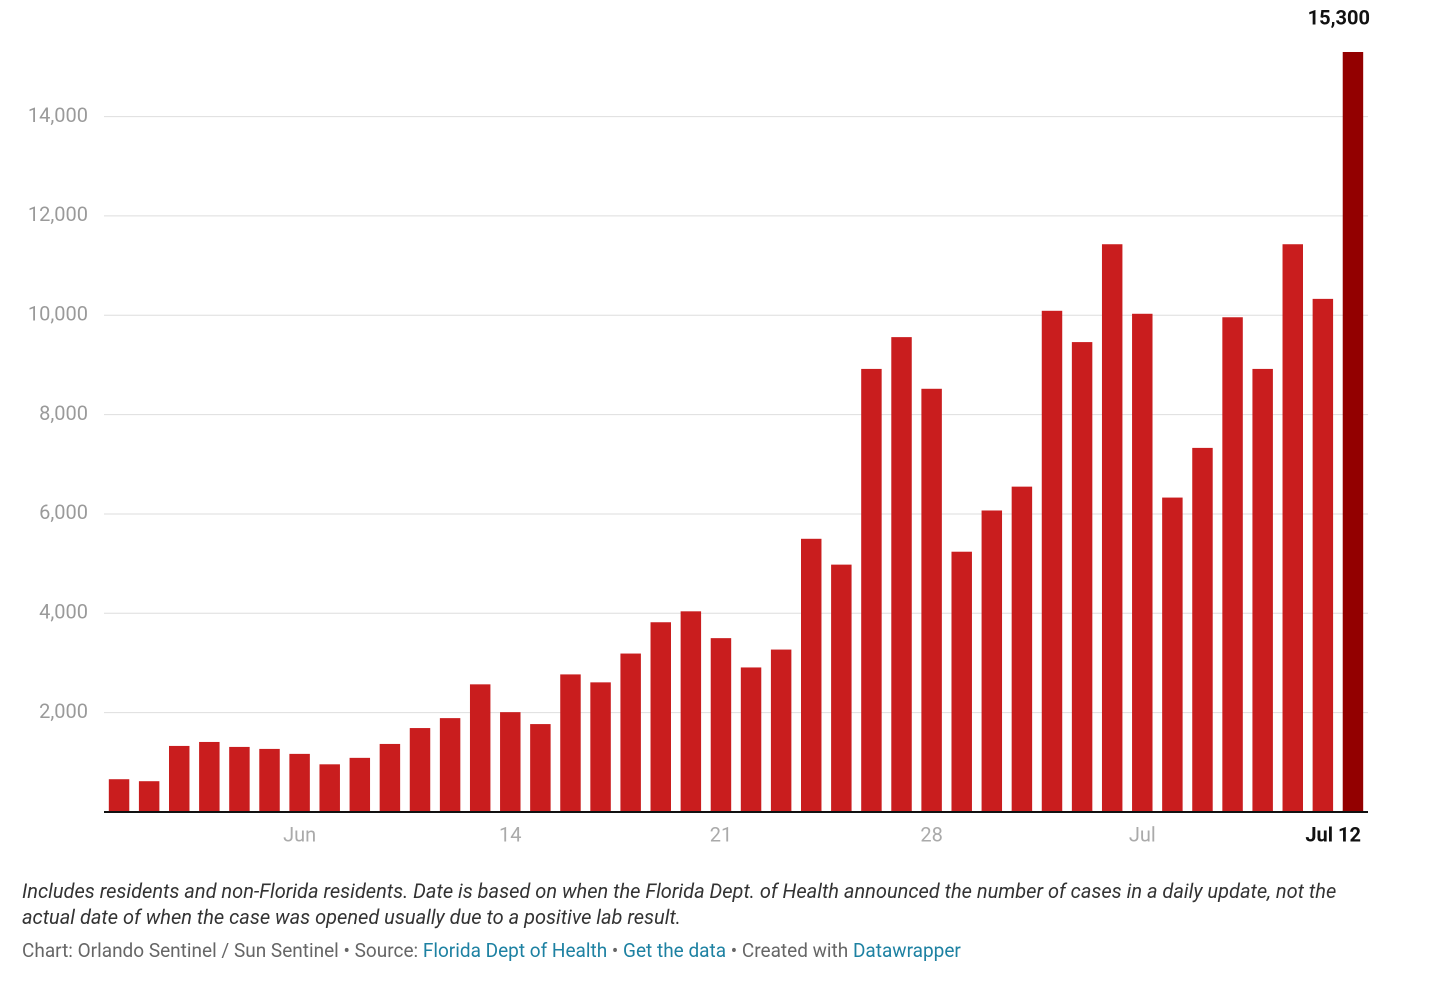 This screenshot has height=986, width=1456. What do you see at coordinates (931, 834) in the screenshot?
I see `x-tick-label: 28` at bounding box center [931, 834].